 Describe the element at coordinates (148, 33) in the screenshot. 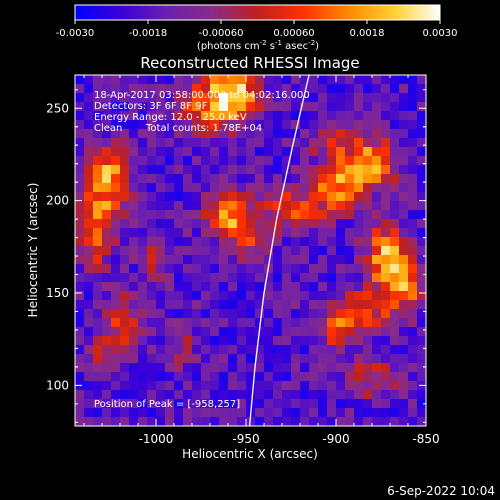

I see `colorbar-tick-label: -0.0018` at that location.